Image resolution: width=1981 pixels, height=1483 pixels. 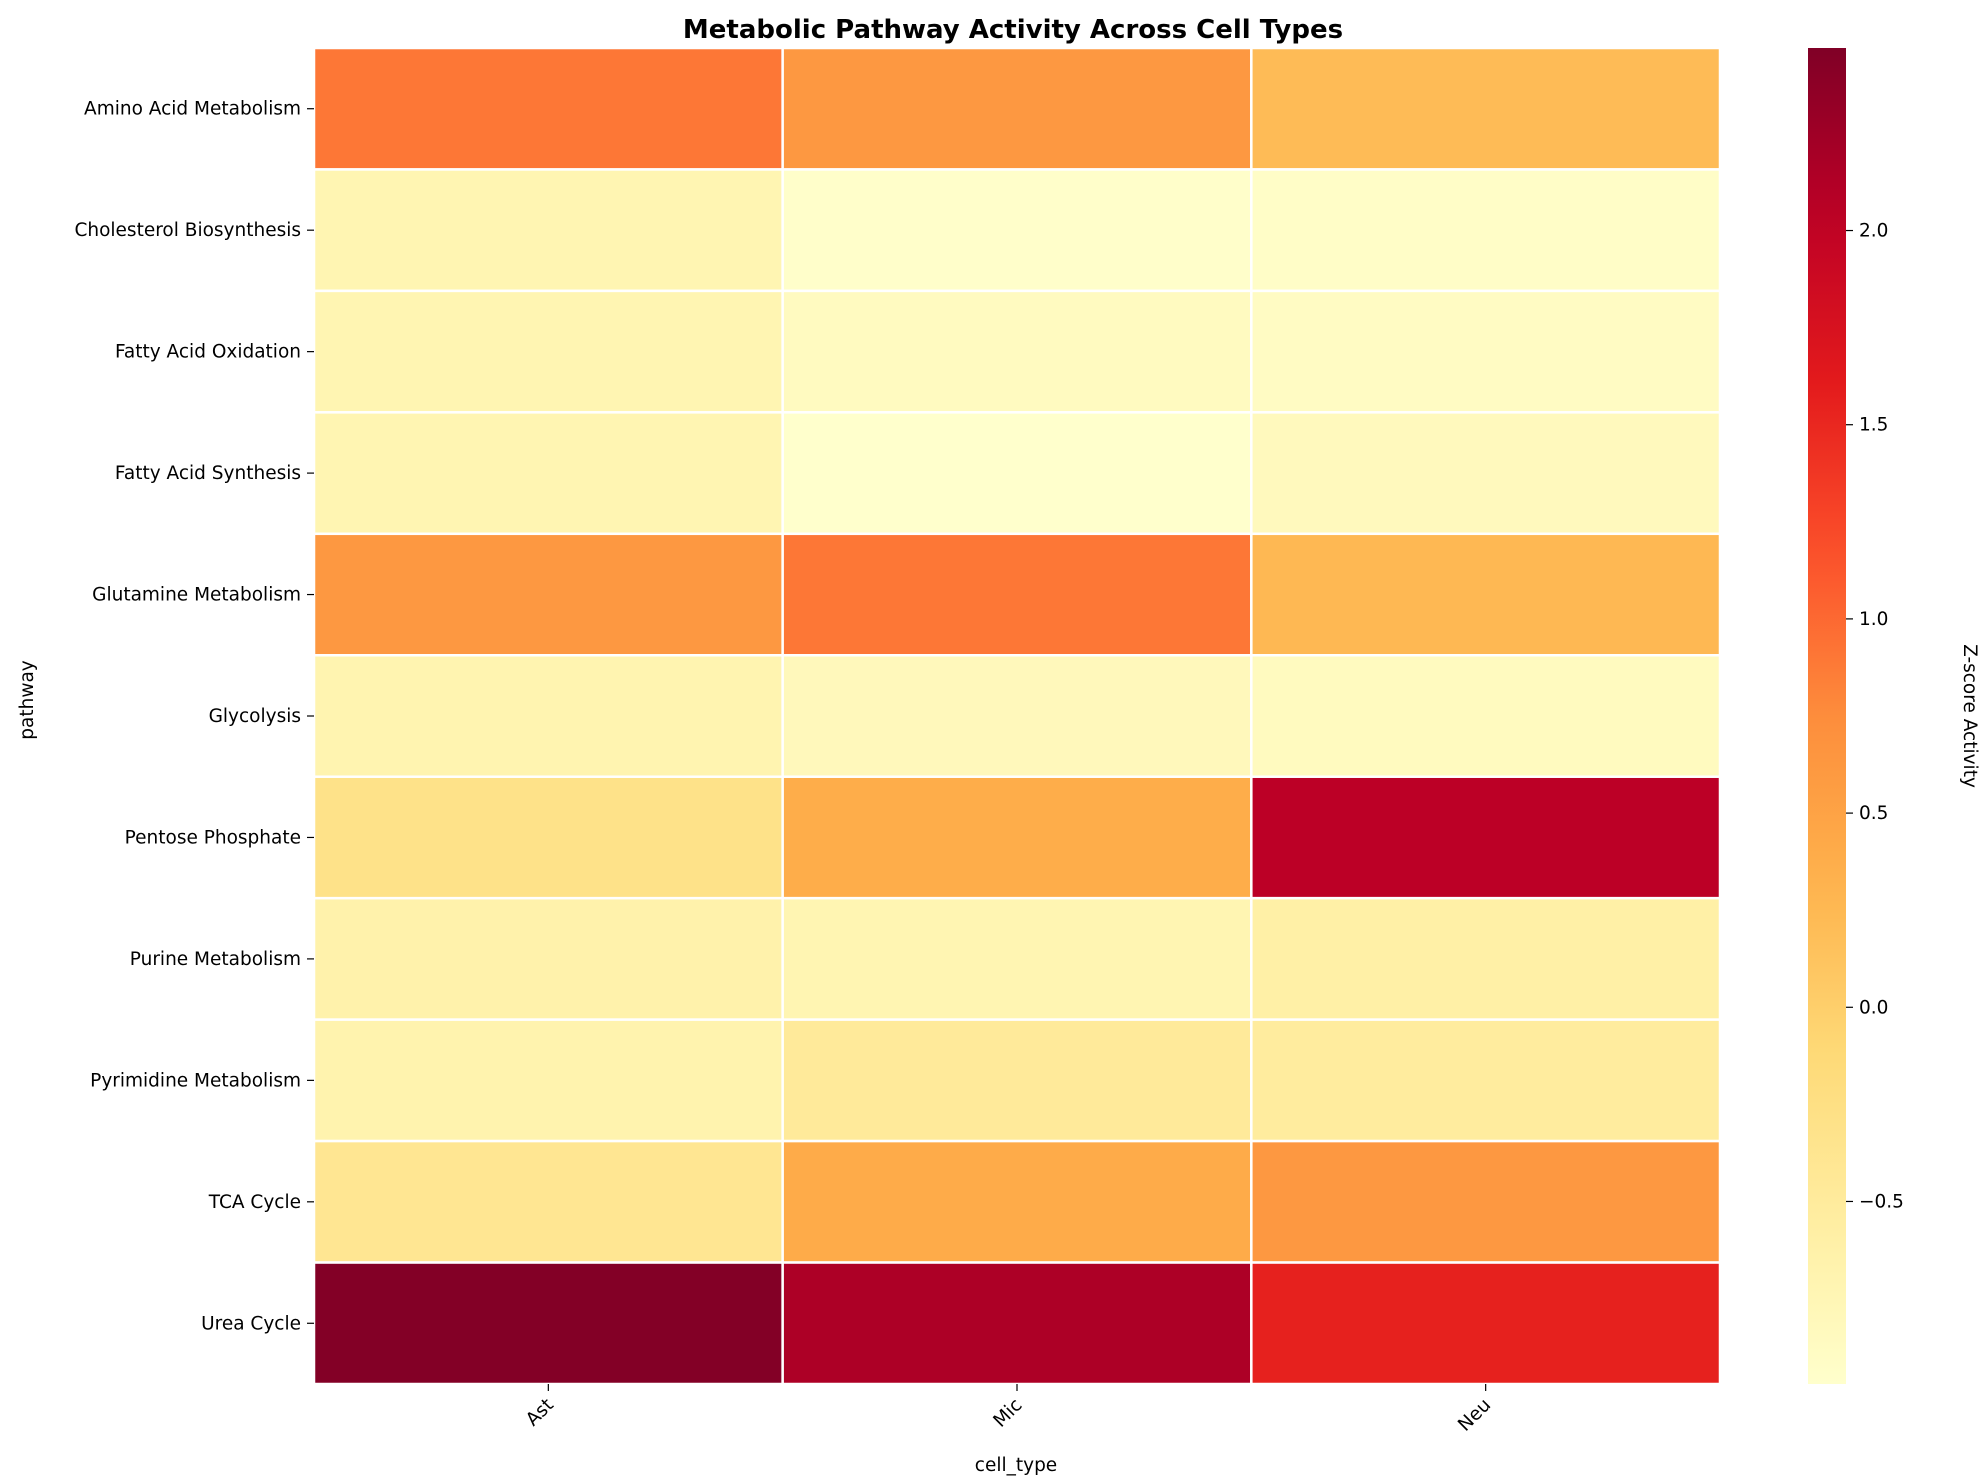 I want to click on y-tick-label: Urea Cycle, so click(x=251, y=1323).